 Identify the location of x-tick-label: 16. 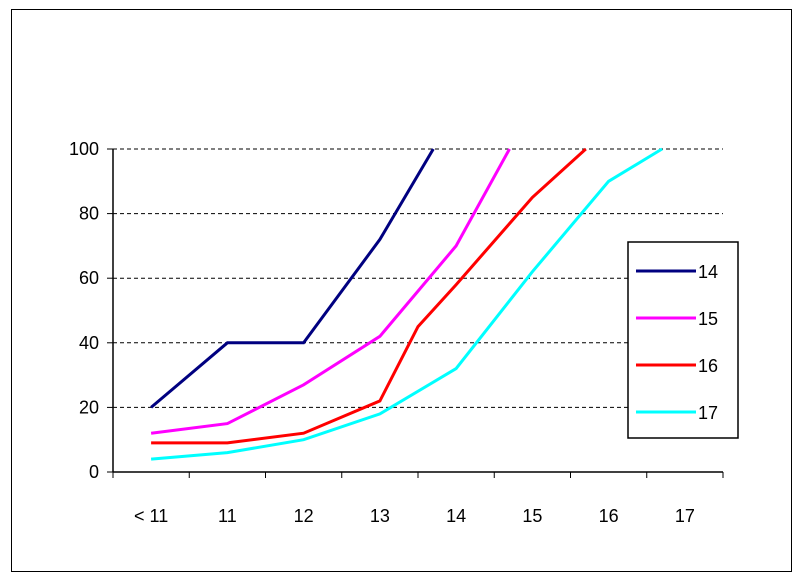
(609, 516).